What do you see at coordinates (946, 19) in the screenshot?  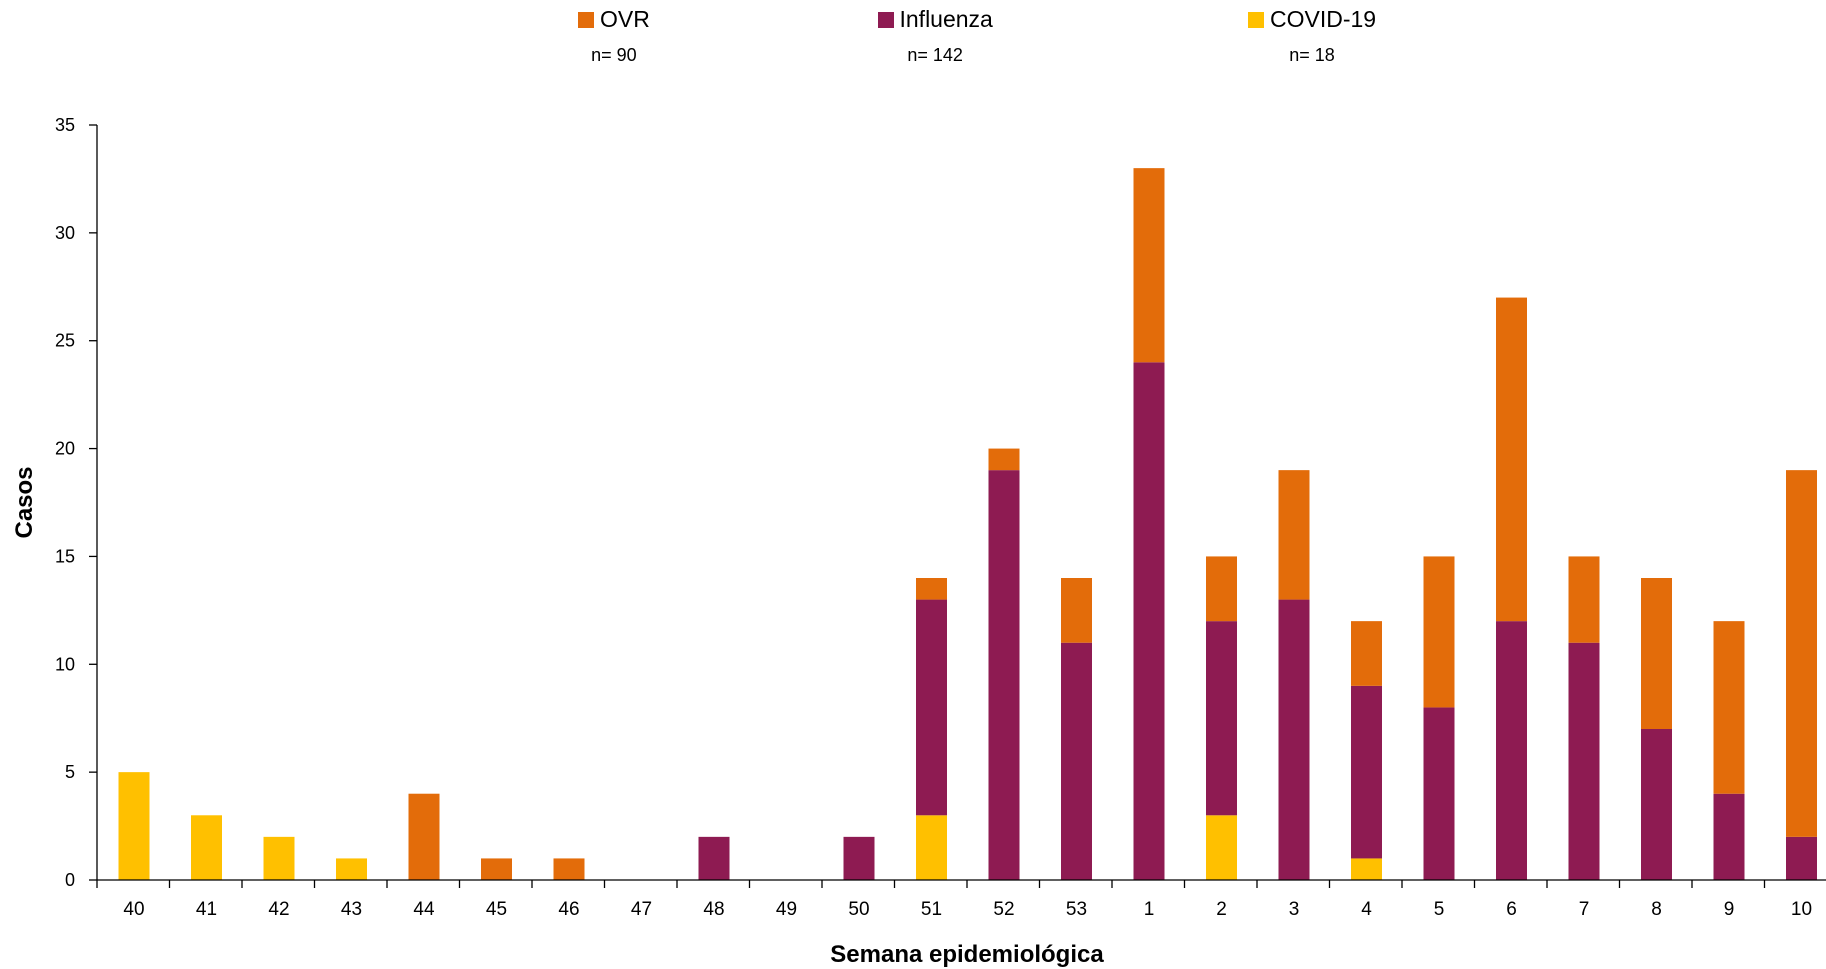 I see `legend-label-influenza: Influenza` at bounding box center [946, 19].